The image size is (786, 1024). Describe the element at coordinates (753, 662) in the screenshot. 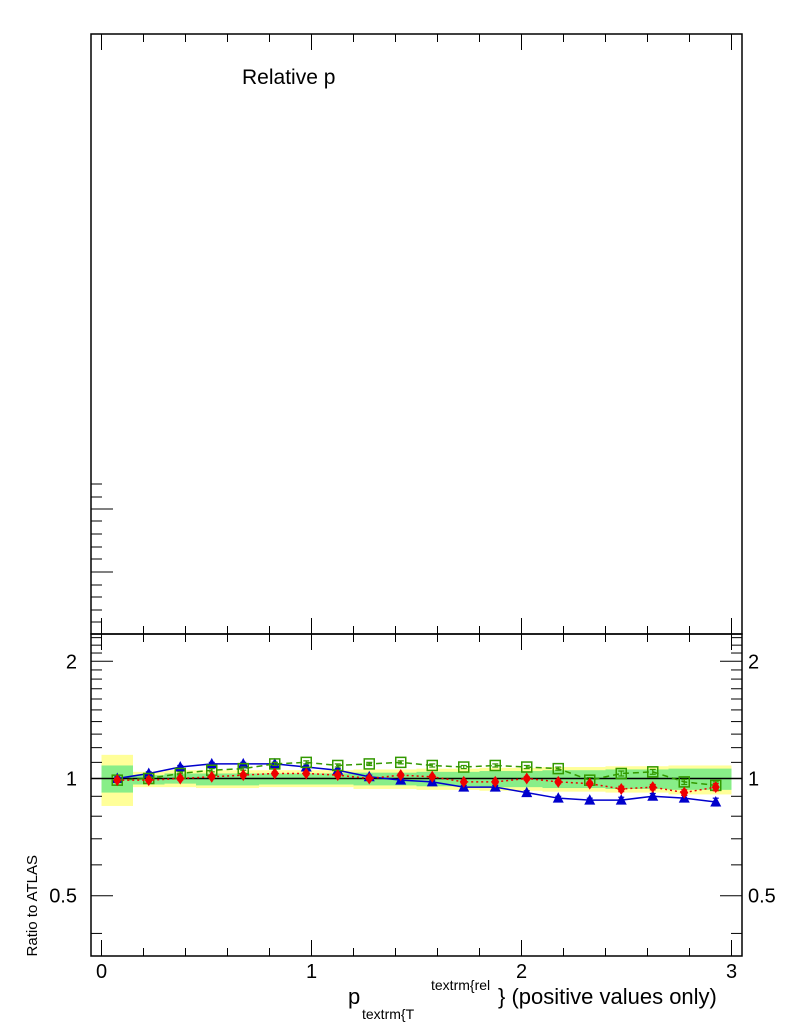

I see `y-tick-label-right: 2` at that location.